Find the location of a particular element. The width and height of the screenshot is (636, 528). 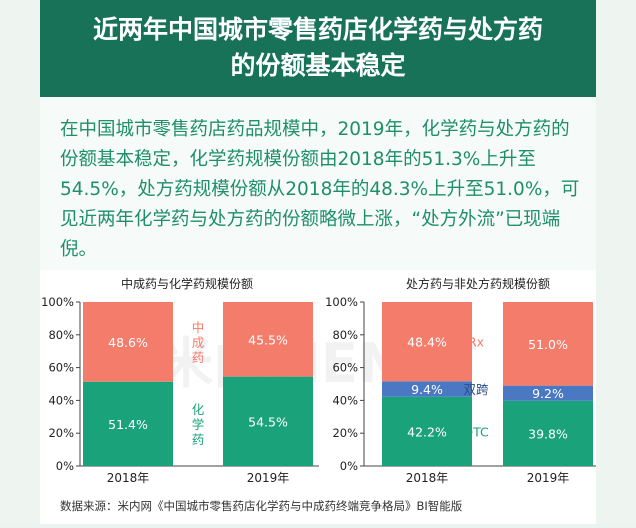

chart-1-data-label: 9.2% is located at coordinates (548, 393).